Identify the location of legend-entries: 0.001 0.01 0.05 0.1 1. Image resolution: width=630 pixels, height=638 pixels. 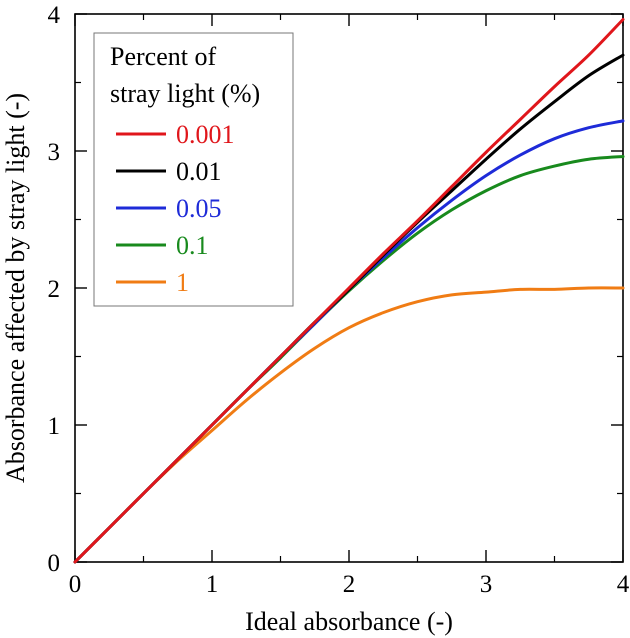
(175, 208).